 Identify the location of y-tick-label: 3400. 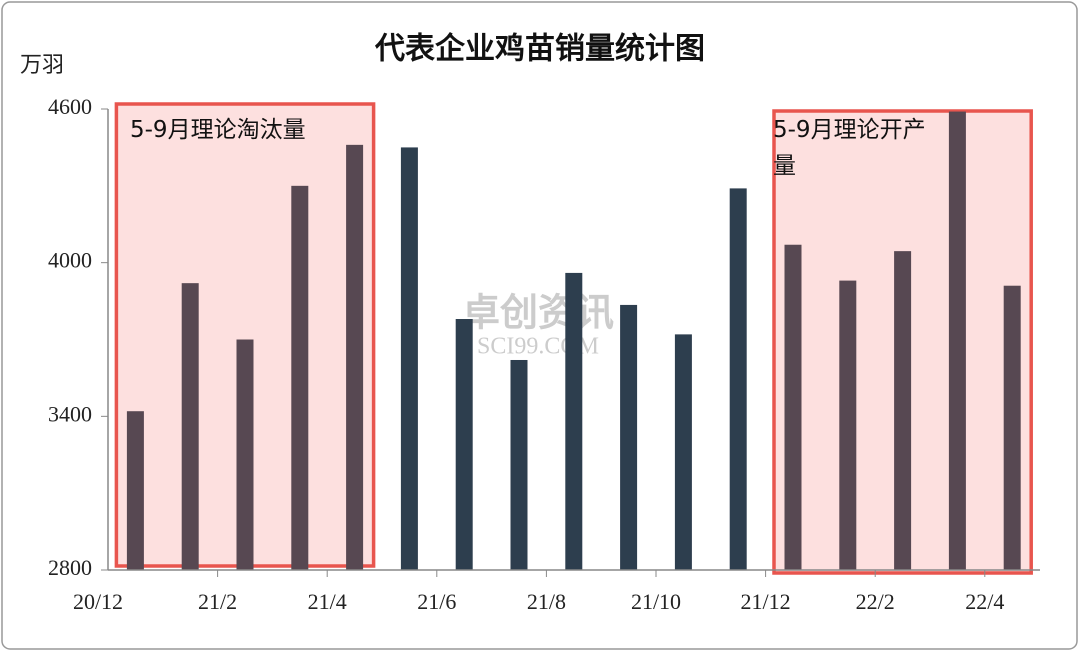
(70, 413).